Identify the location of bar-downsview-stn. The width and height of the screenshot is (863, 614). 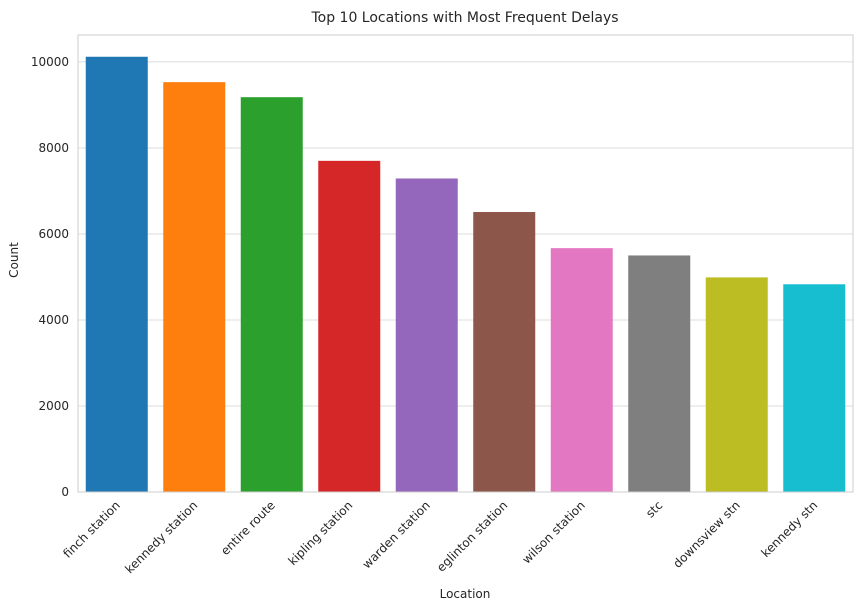
(736, 384).